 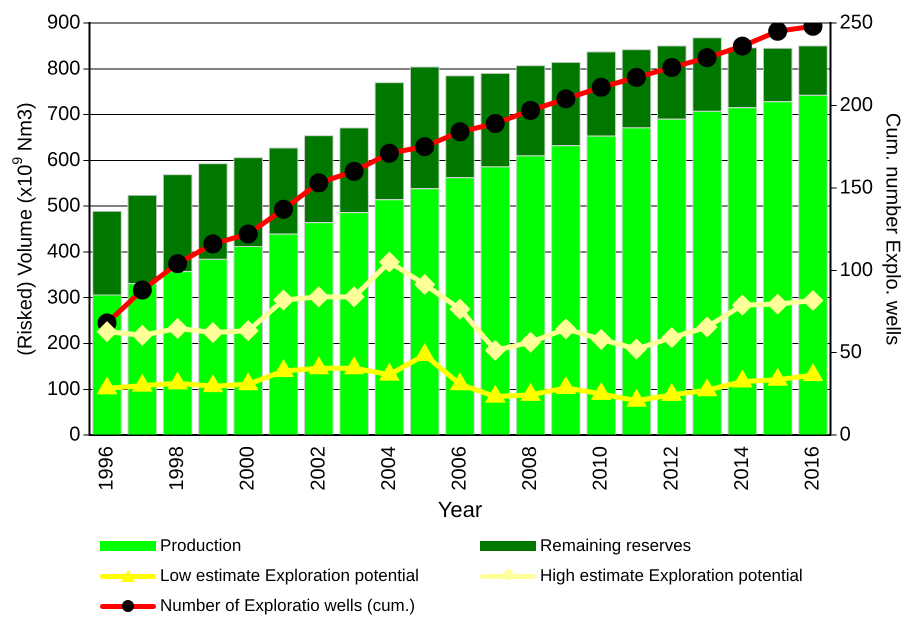 I want to click on y2-tick-label: 150, so click(x=857, y=187).